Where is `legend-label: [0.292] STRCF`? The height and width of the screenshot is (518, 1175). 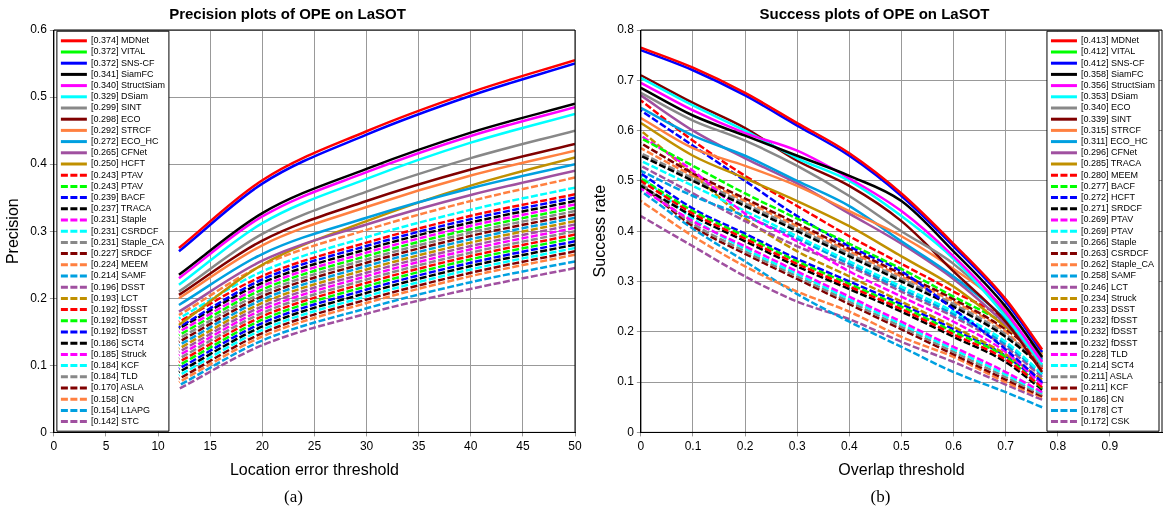
legend-label: [0.292] STRCF is located at coordinates (121, 129).